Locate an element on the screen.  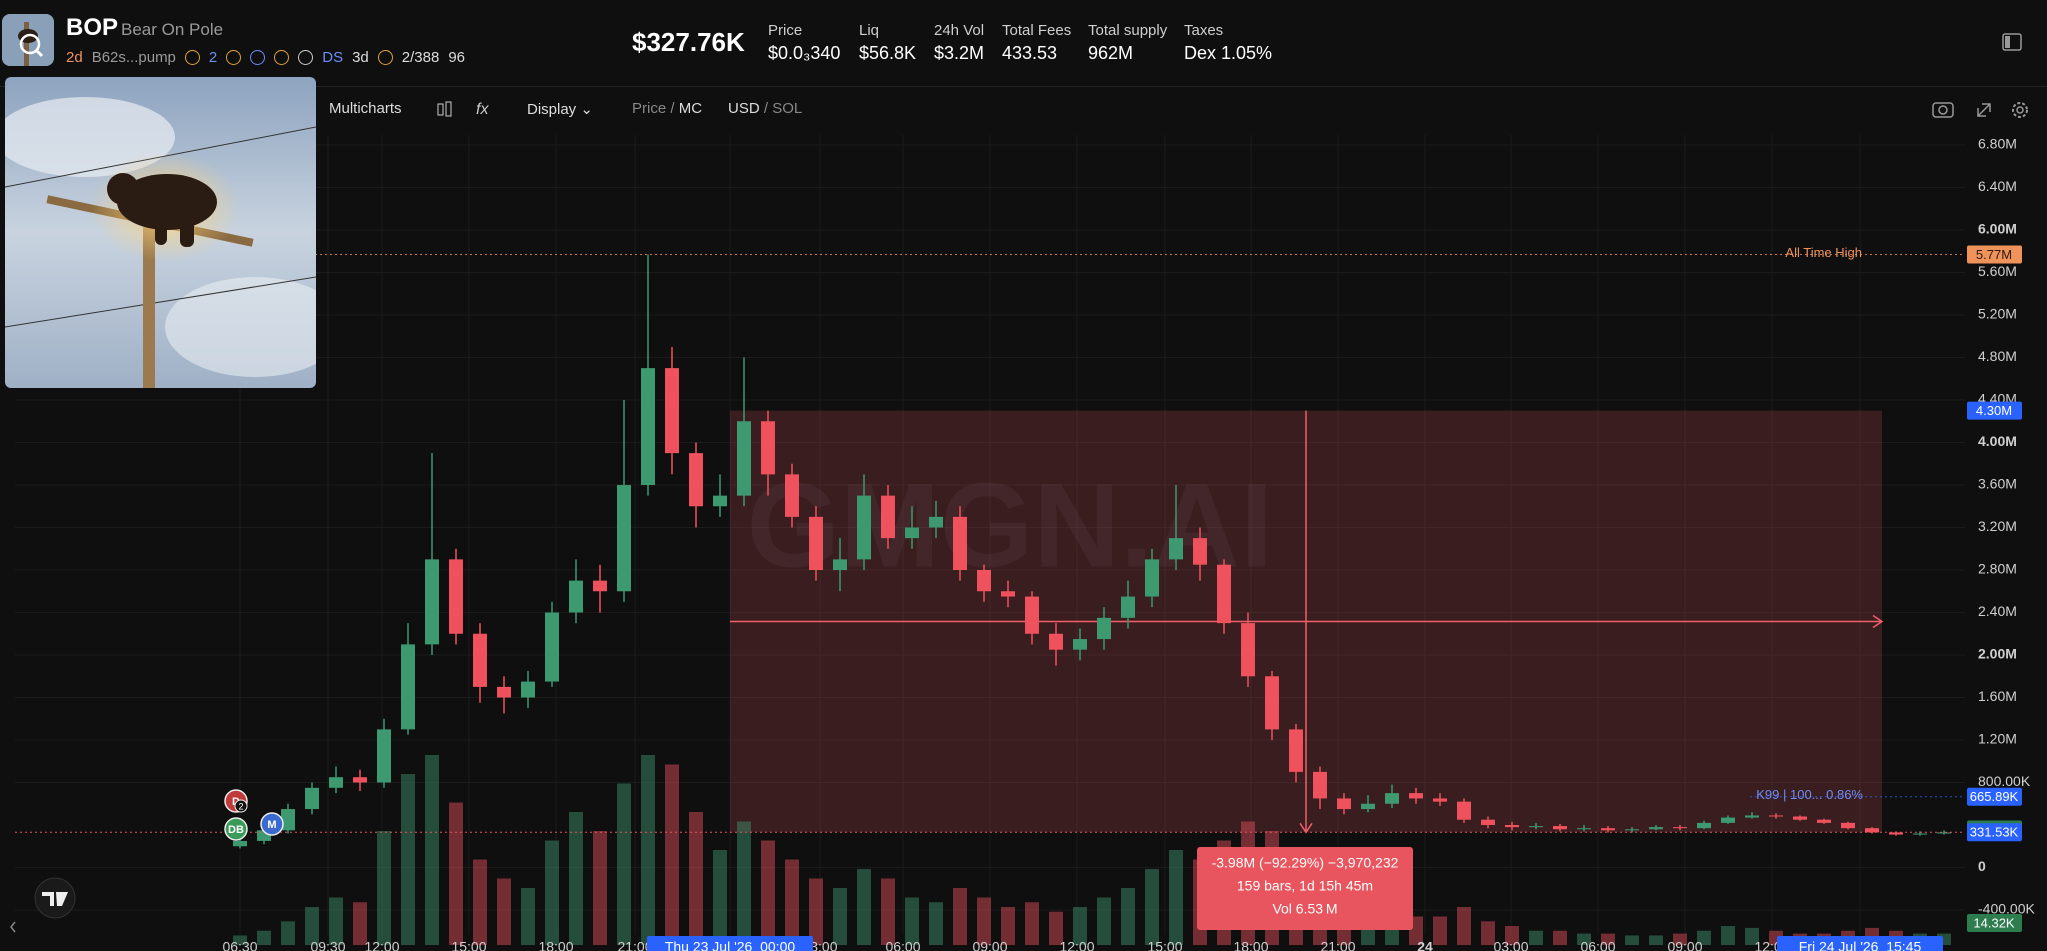
y-tick-label: 2.00M is located at coordinates (1997, 654).